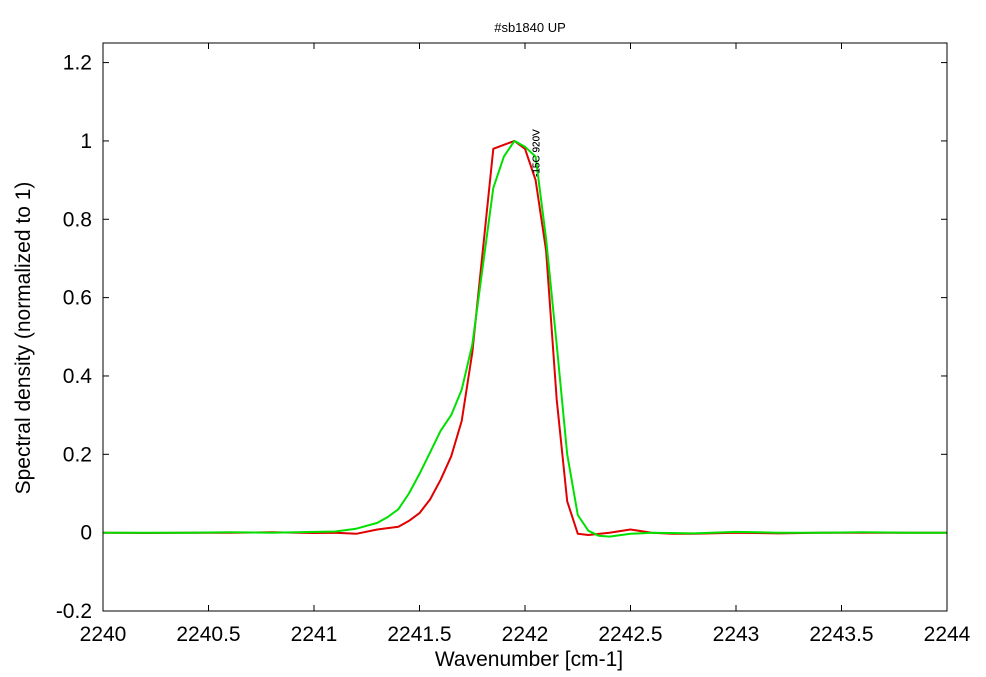 This screenshot has width=986, height=677. What do you see at coordinates (86, 141) in the screenshot?
I see `y-tick-label: 1` at bounding box center [86, 141].